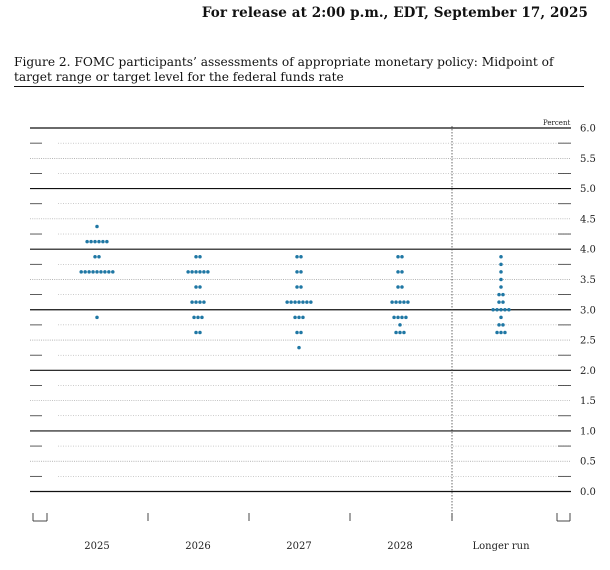 The width and height of the screenshot is (610, 570). Describe the element at coordinates (588, 250) in the screenshot. I see `y-tick-label: 4.0` at that location.